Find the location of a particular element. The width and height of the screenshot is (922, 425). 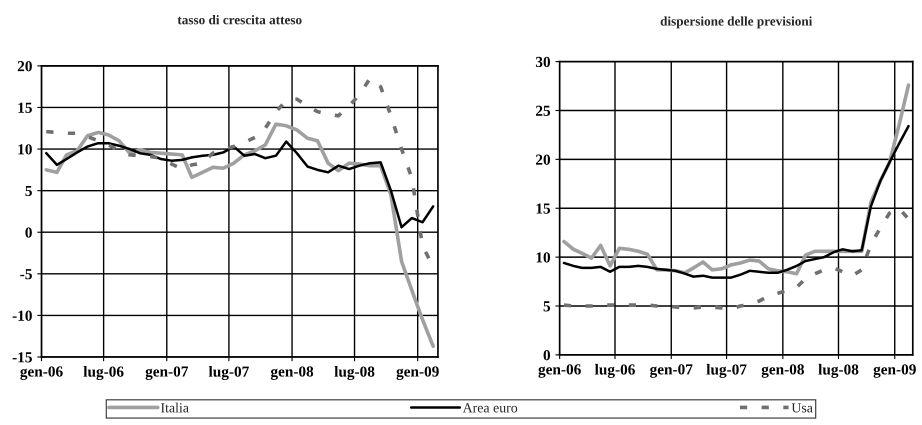

y-tick-label: -10 is located at coordinates (22, 315).